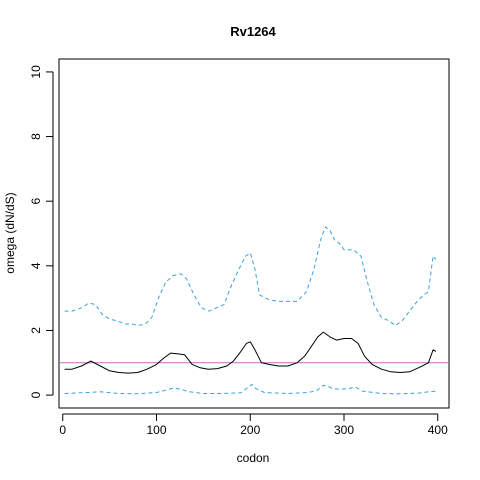 The width and height of the screenshot is (480, 480). What do you see at coordinates (10, 232) in the screenshot?
I see `y-axis-label: omega (dN/dS)` at bounding box center [10, 232].